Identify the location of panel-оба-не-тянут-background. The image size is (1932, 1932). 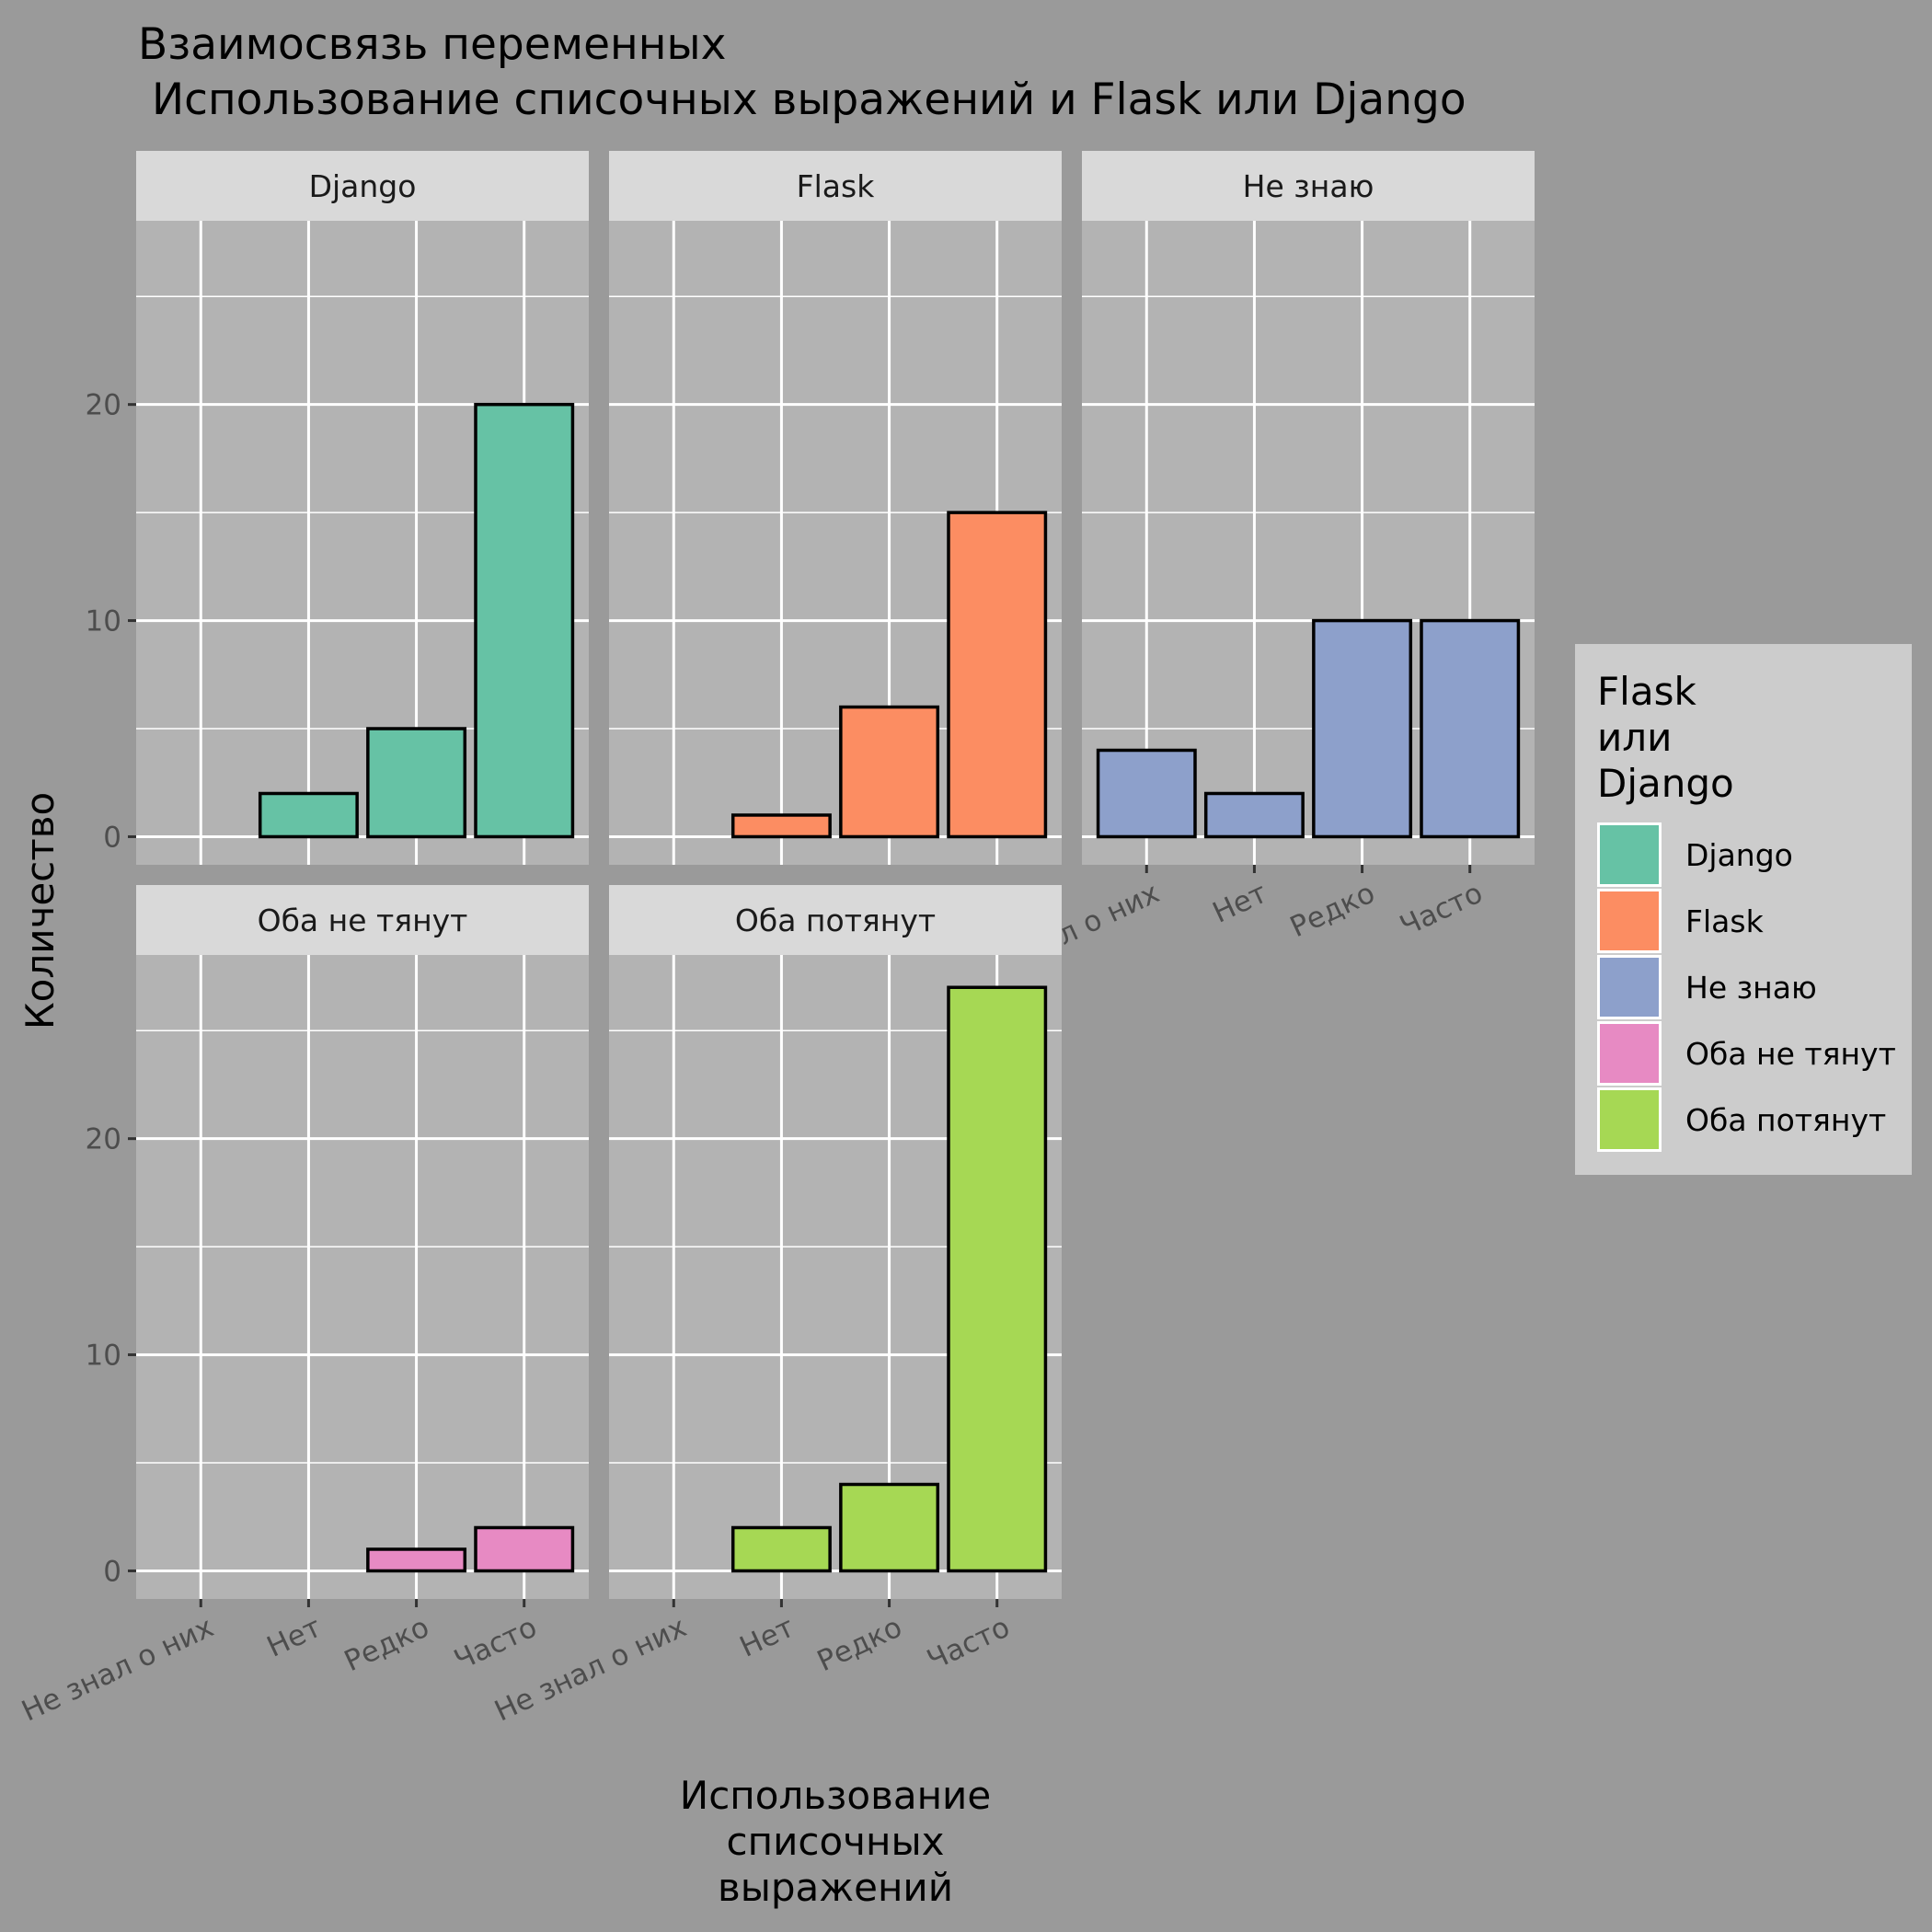
(362, 1277).